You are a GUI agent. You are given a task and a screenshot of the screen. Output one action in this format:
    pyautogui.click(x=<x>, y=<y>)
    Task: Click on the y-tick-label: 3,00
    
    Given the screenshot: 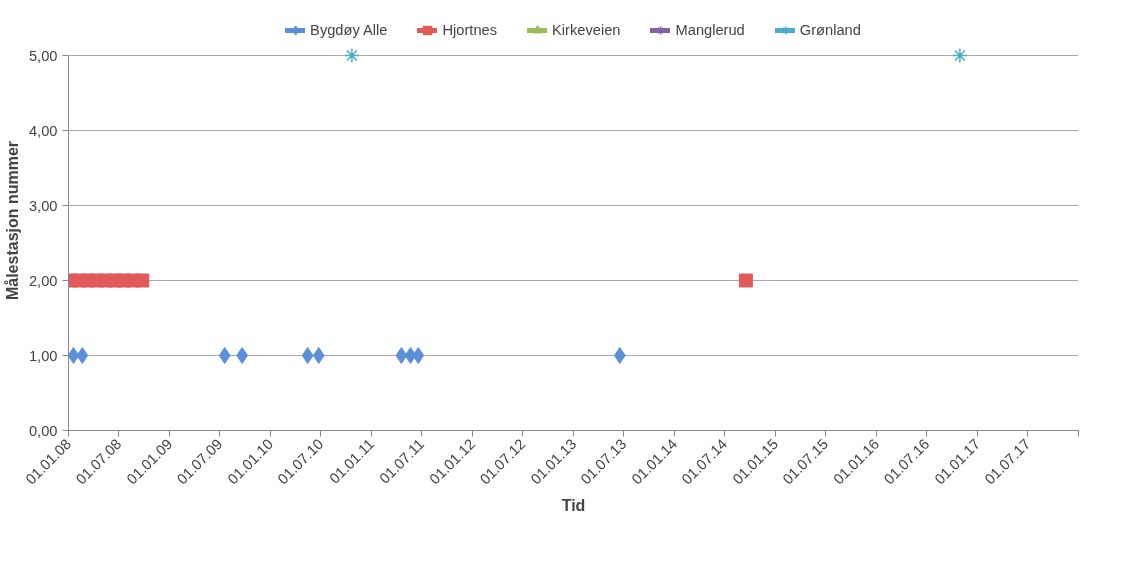 What is the action you would take?
    pyautogui.click(x=43, y=205)
    